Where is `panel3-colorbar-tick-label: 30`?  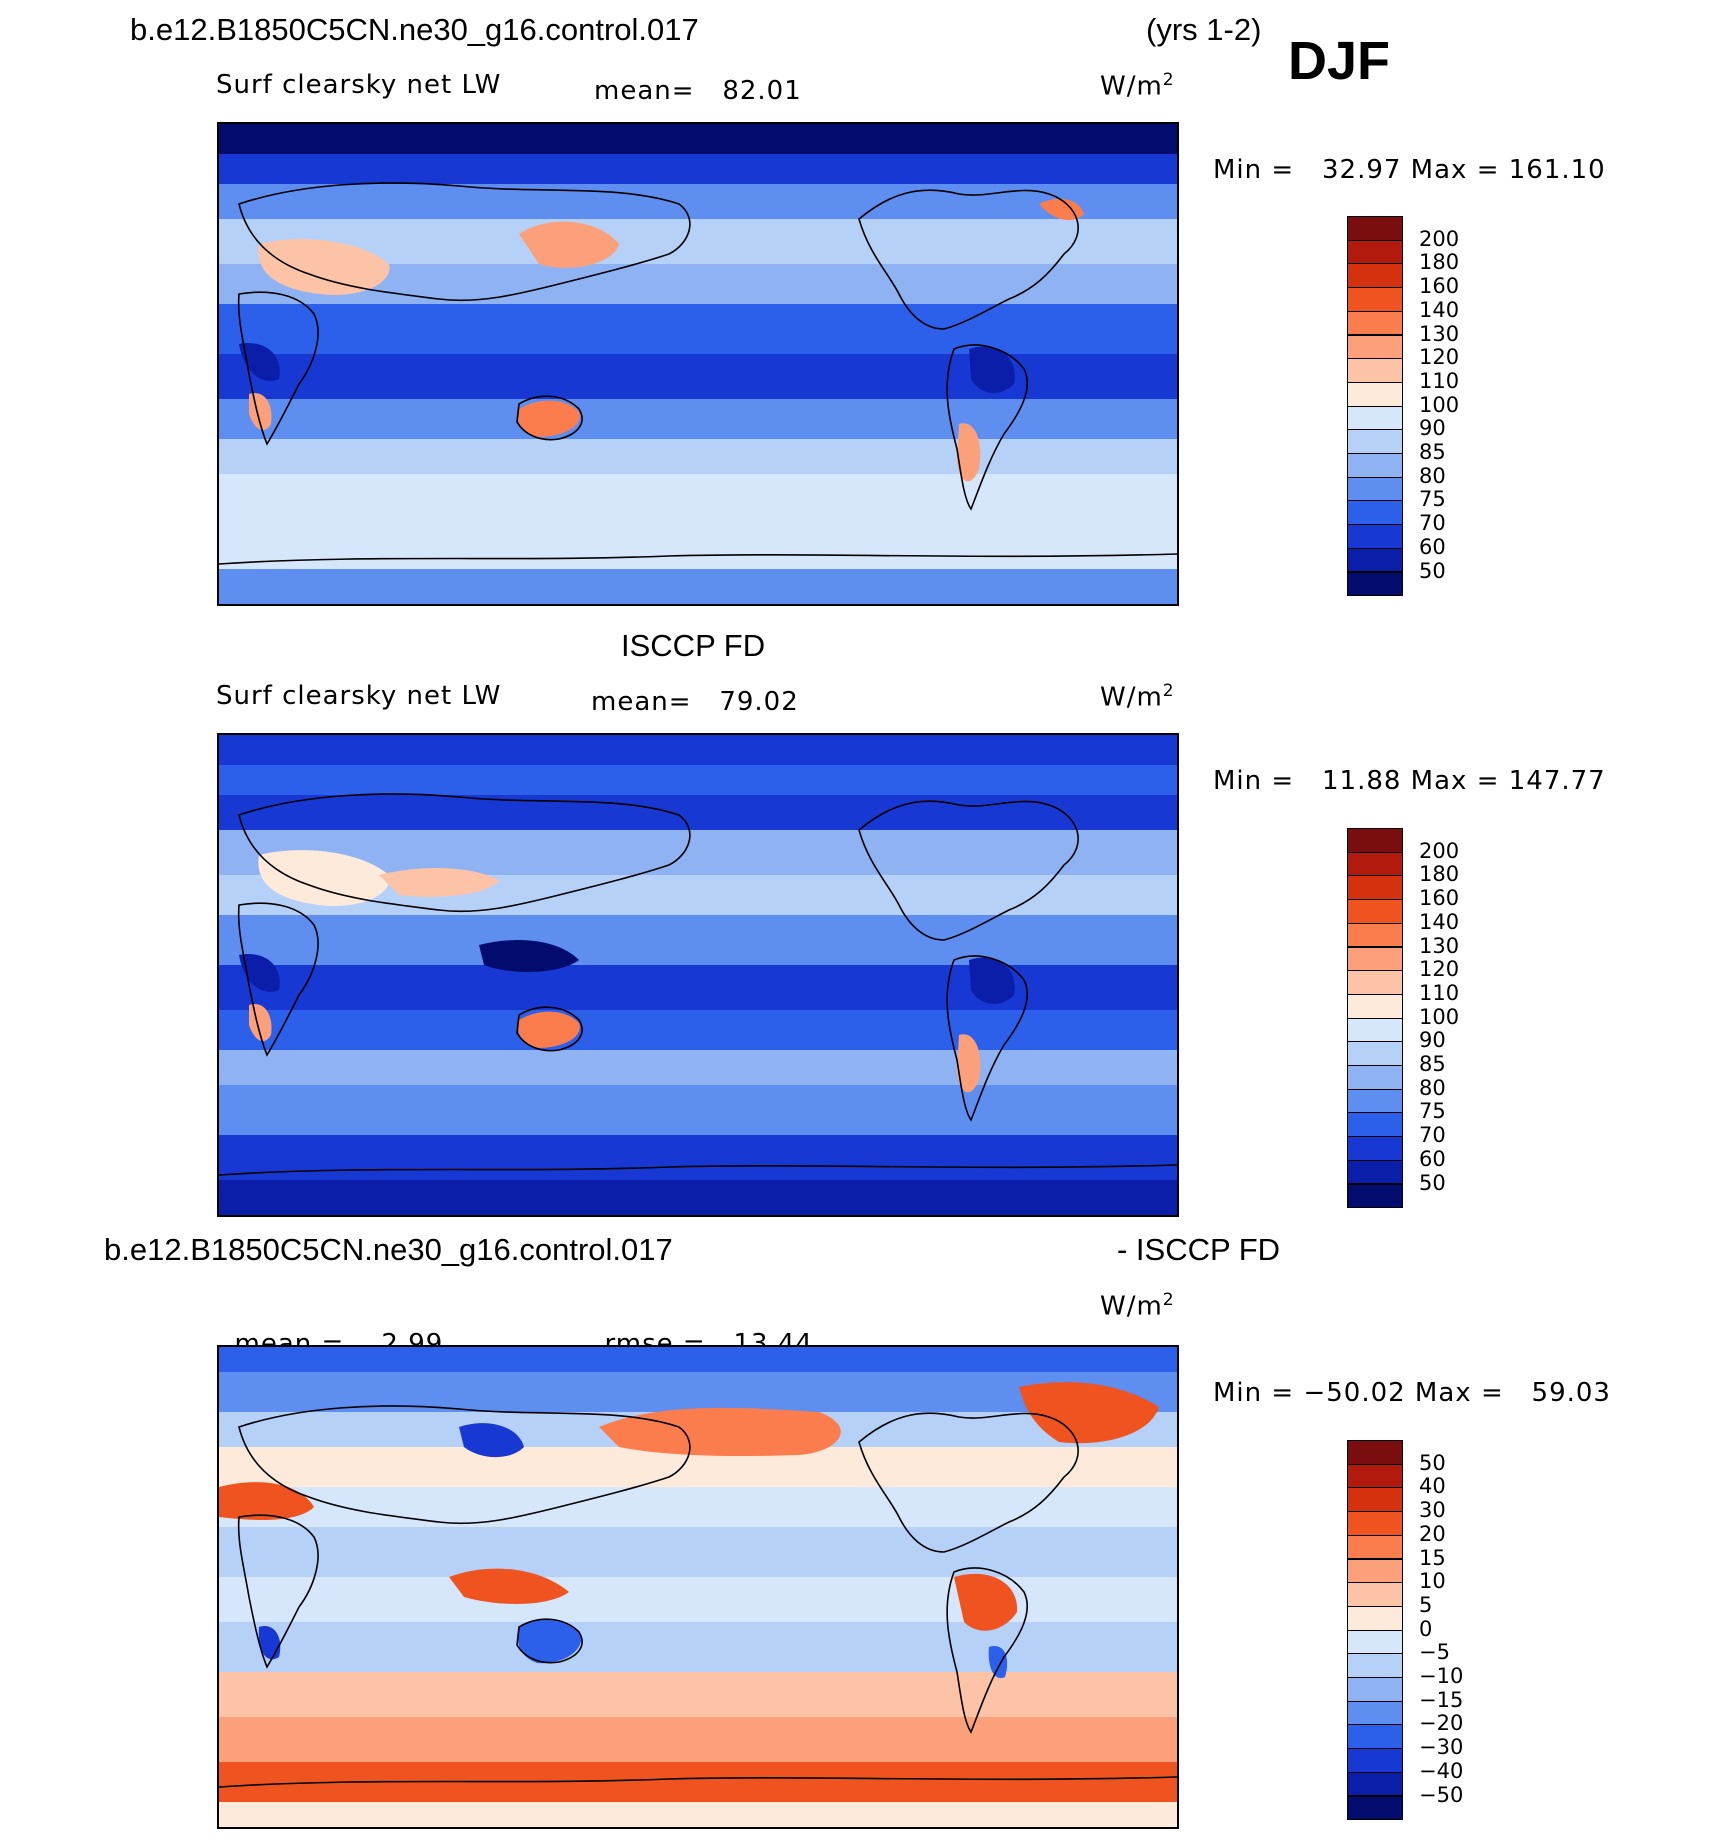 panel3-colorbar-tick-label: 30 is located at coordinates (1432, 1510).